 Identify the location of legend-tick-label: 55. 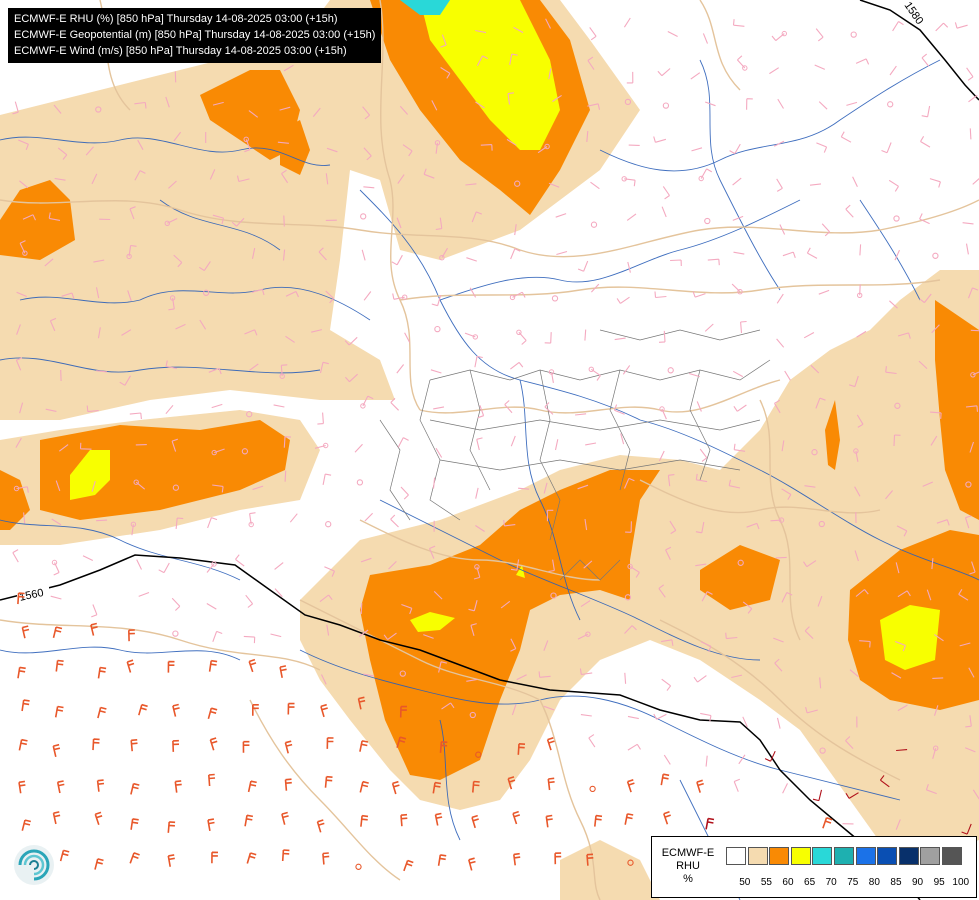
(766, 882).